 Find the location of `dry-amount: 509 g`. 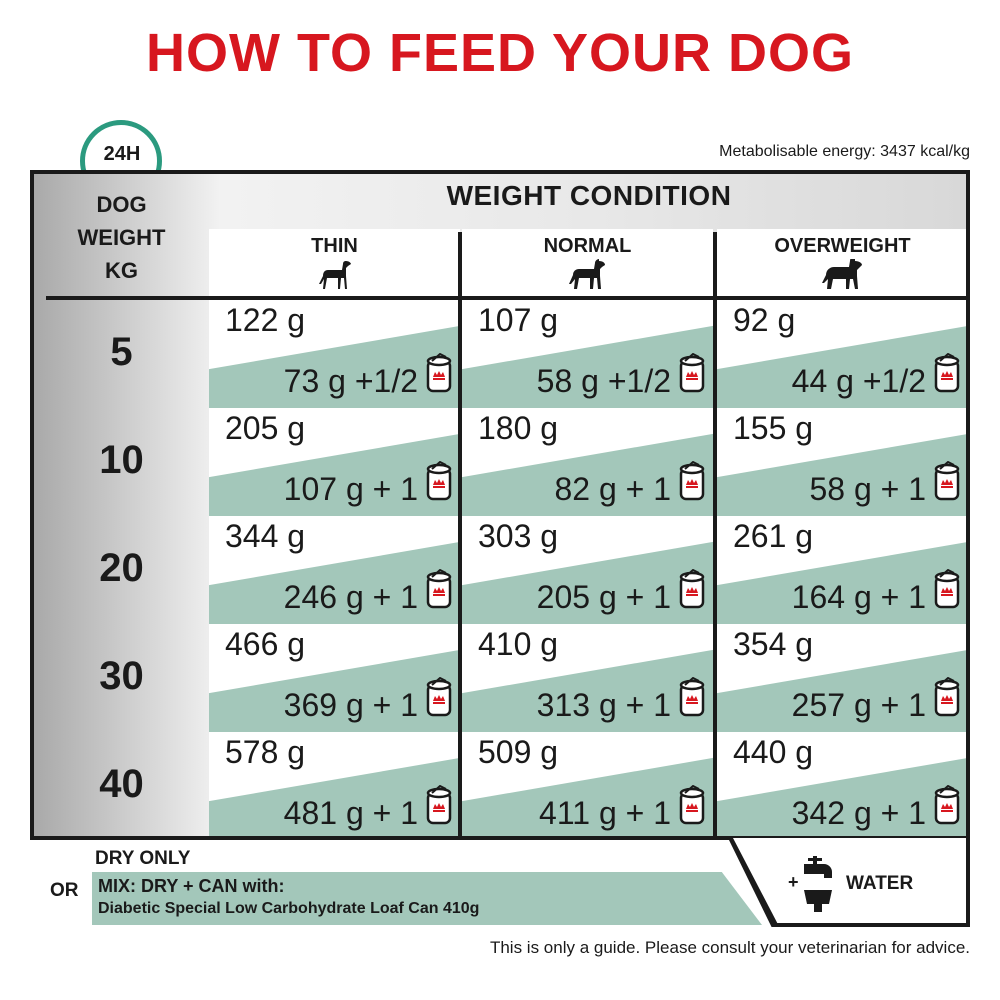

dry-amount: 509 g is located at coordinates (518, 752).